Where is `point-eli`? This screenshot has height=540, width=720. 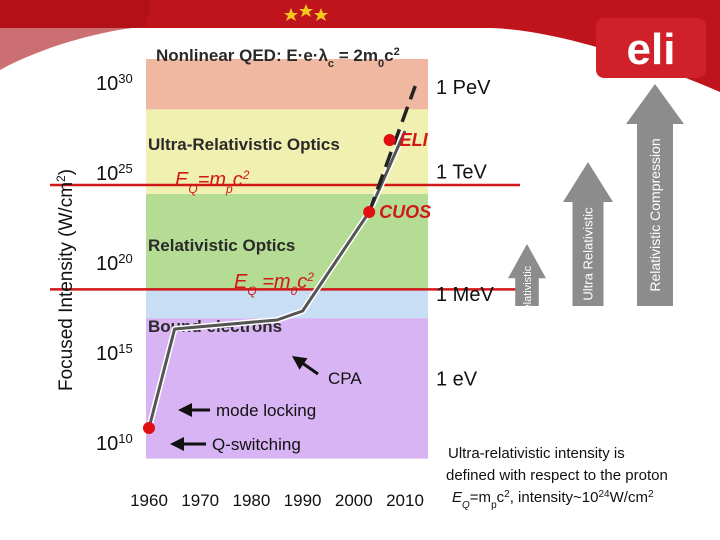
point-eli is located at coordinates (389, 140).